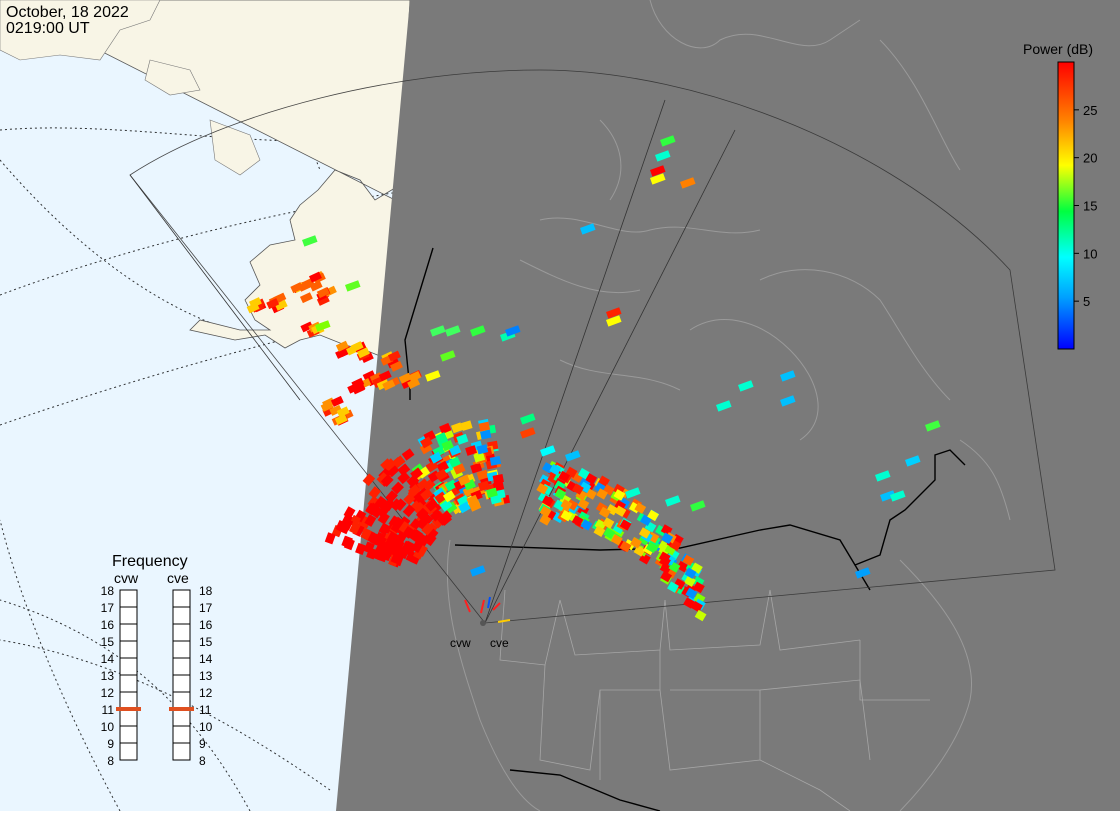 This screenshot has height=816, width=1120. What do you see at coordinates (80, 30) in the screenshot?
I see `northern-landmass` at bounding box center [80, 30].